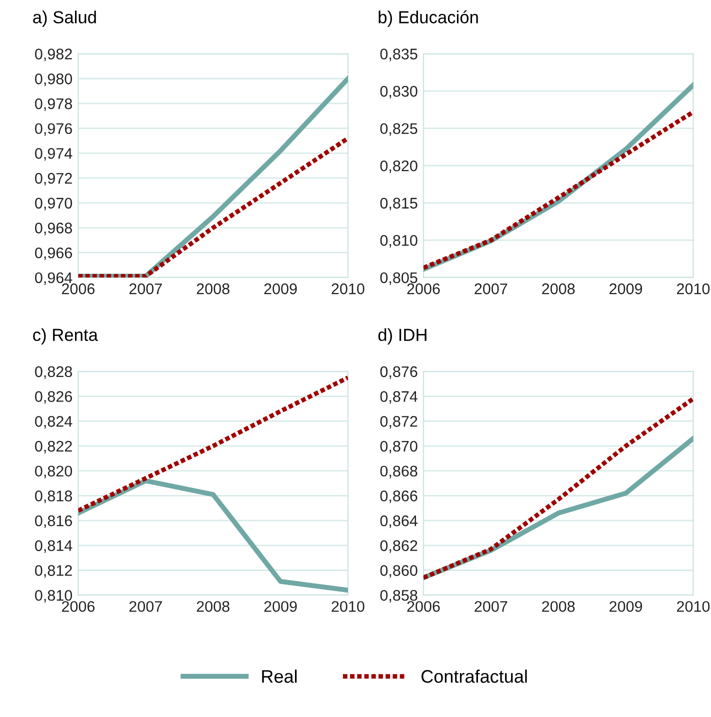  I want to click on y-tick-label: 0,968, so click(53, 229).